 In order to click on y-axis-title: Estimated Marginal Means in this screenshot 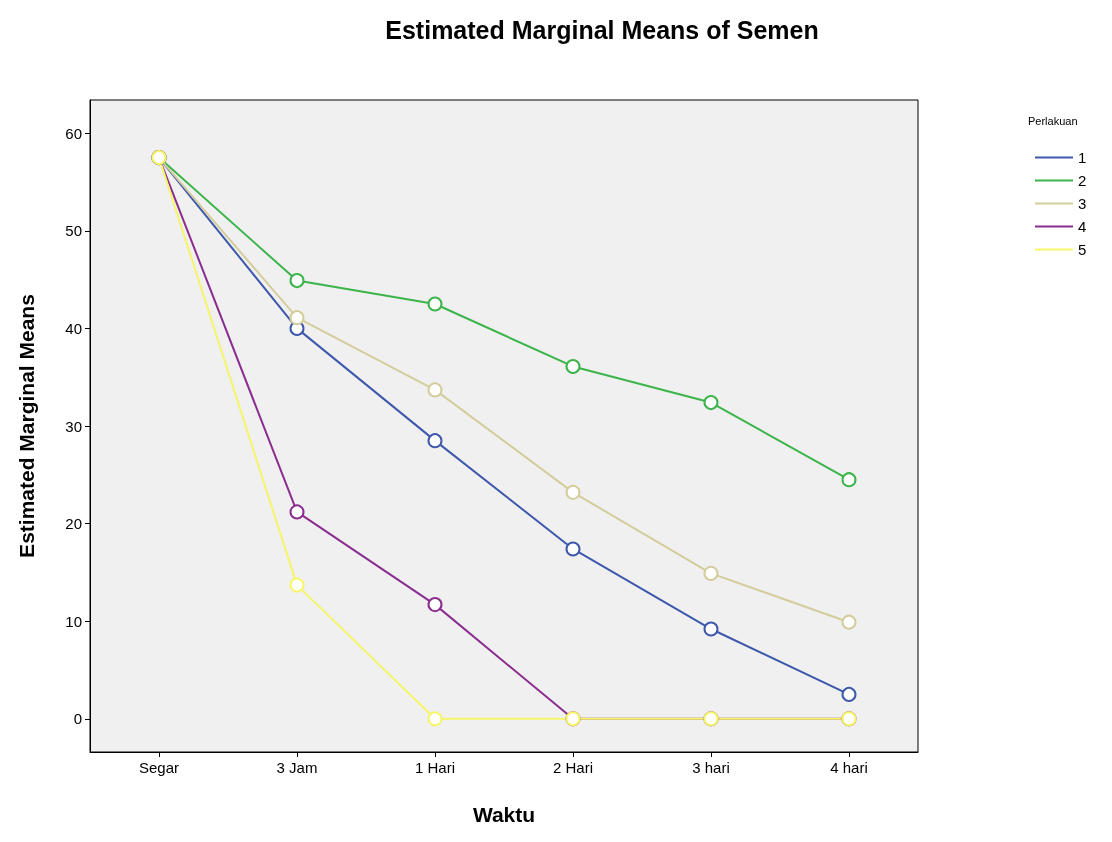, I will do `click(26, 426)`.